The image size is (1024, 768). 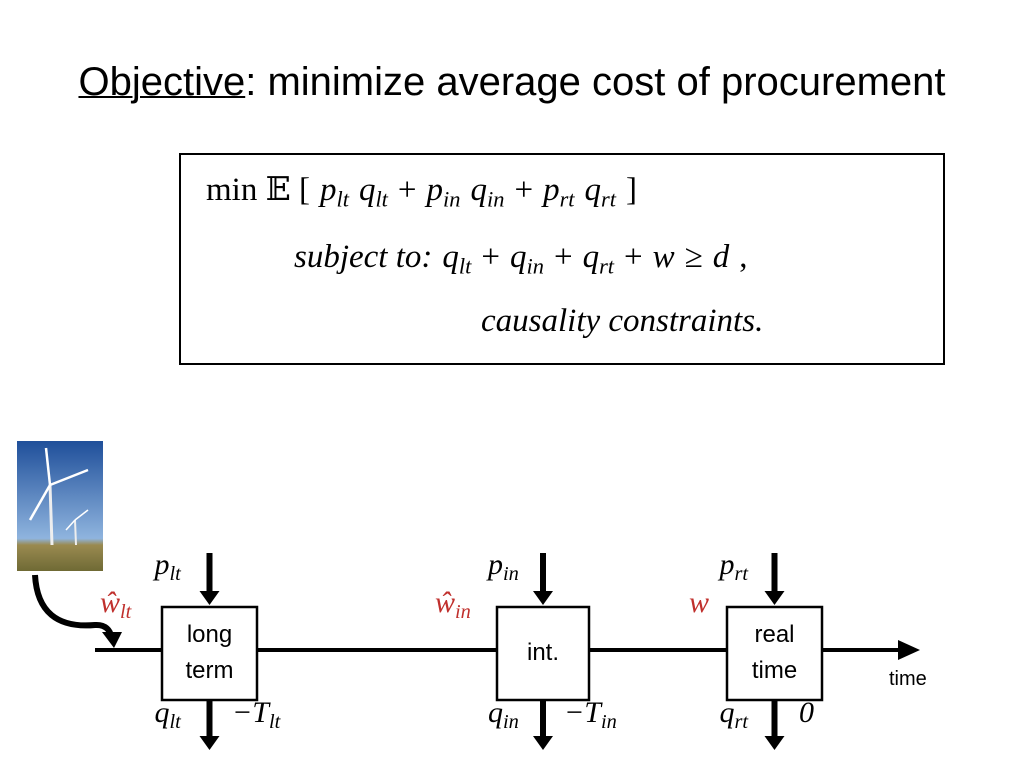 What do you see at coordinates (162, 82) in the screenshot?
I see `title-underlined: Objective` at bounding box center [162, 82].